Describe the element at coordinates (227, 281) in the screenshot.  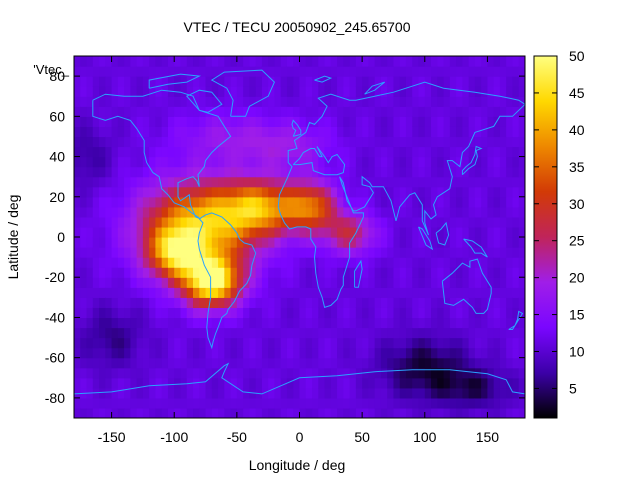
I see `coastline-south-america` at that location.